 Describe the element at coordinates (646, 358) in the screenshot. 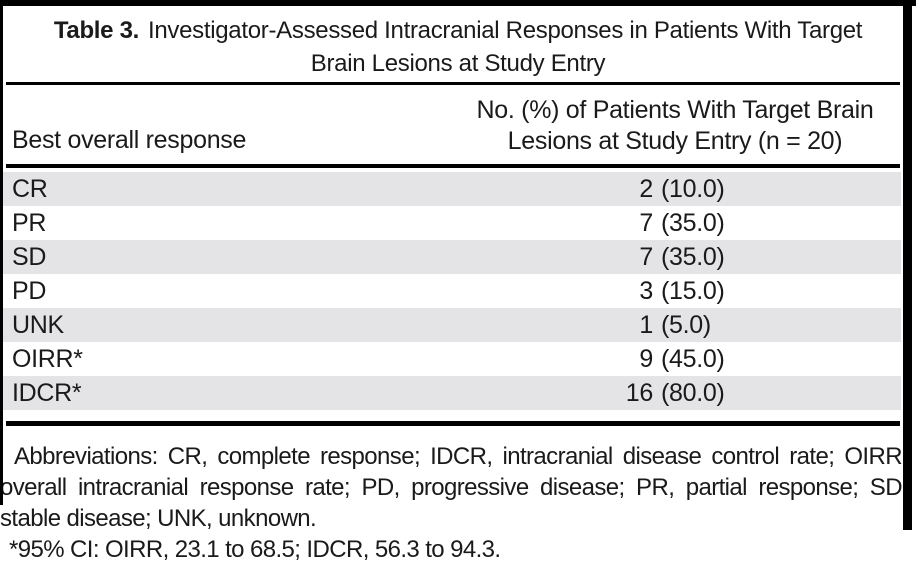

I see `row-count: 9` at that location.